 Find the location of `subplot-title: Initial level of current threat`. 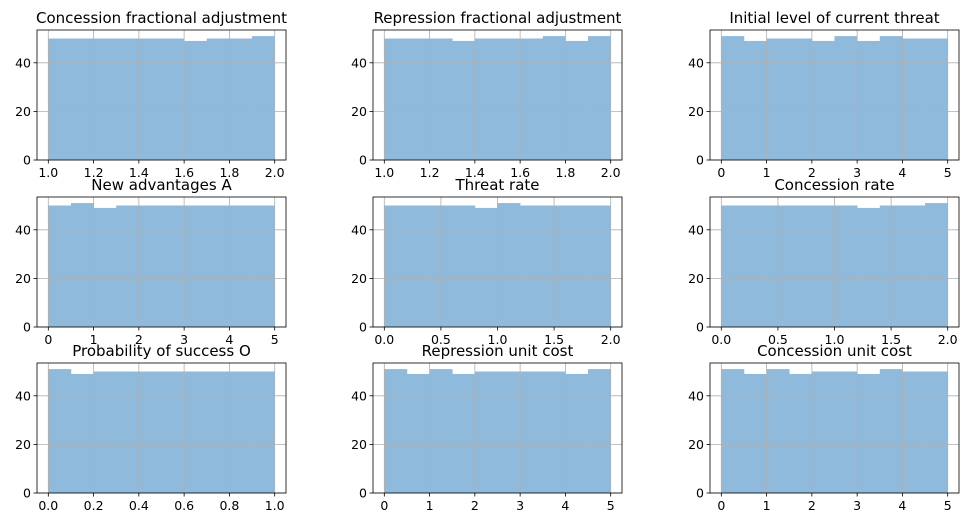

subplot-title: Initial level of current threat is located at coordinates (834, 18).